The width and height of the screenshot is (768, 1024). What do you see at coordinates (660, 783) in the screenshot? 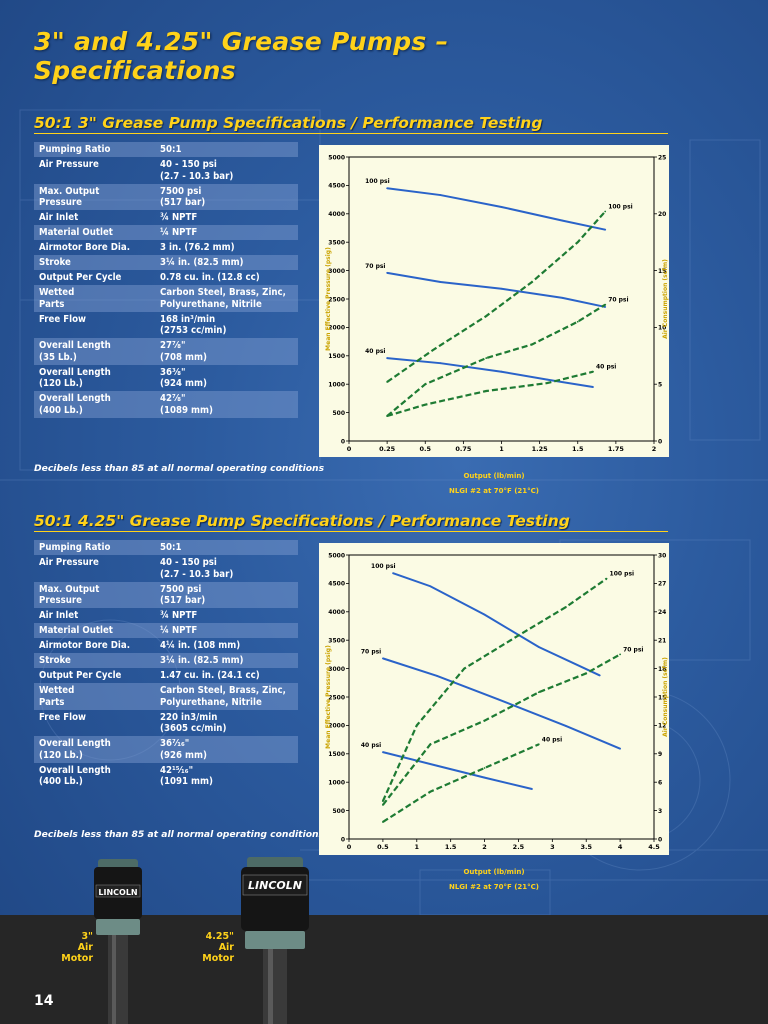
I see `y2-tick-label: 6` at bounding box center [660, 783].